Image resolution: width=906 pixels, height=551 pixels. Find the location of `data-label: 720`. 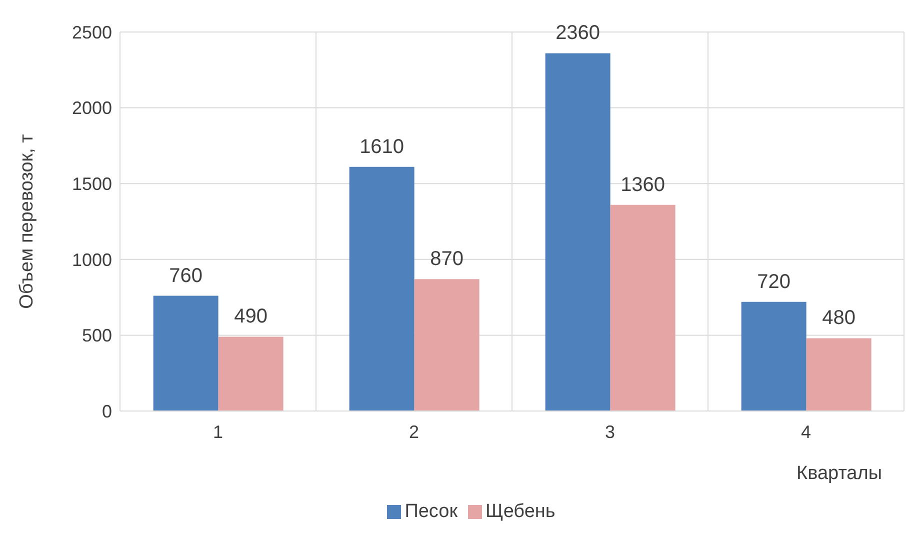

data-label: 720 is located at coordinates (774, 281).